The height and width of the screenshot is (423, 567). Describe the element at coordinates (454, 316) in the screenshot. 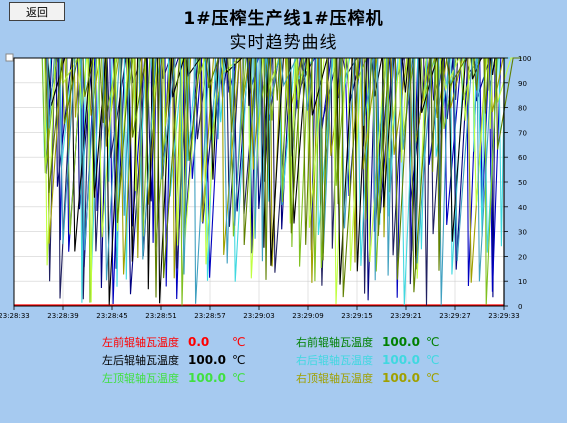

I see `x-tick-label: 23:29:27` at that location.